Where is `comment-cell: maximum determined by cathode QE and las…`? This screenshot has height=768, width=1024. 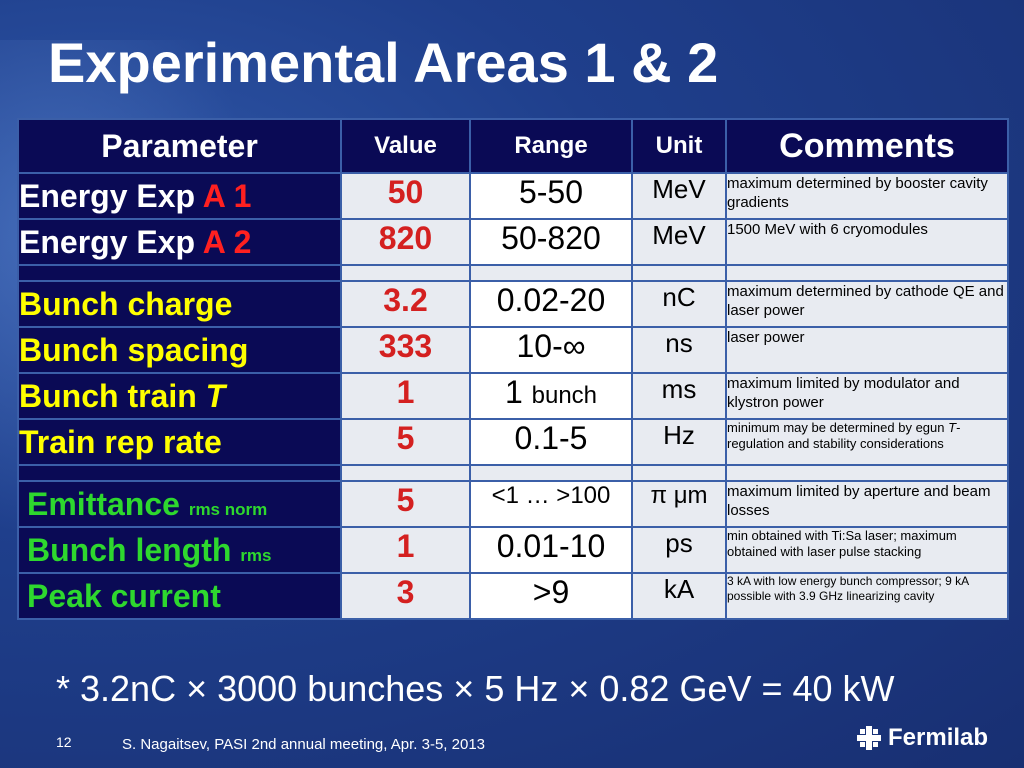 comment-cell: maximum determined by cathode QE and las… is located at coordinates (867, 304).